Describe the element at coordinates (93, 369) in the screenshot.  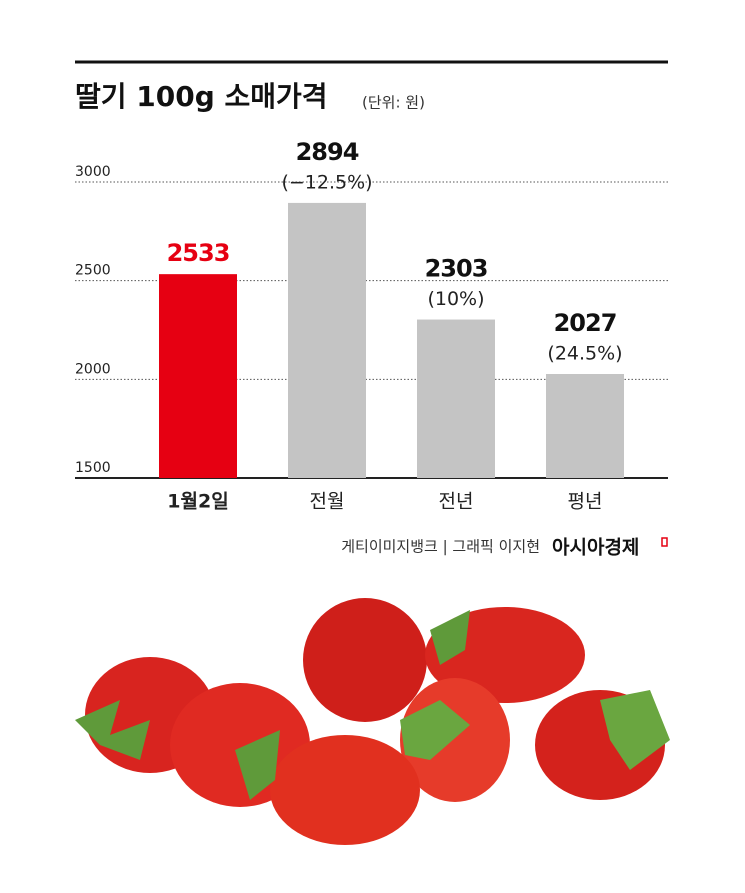
I see `y-tick-label: 2000` at that location.